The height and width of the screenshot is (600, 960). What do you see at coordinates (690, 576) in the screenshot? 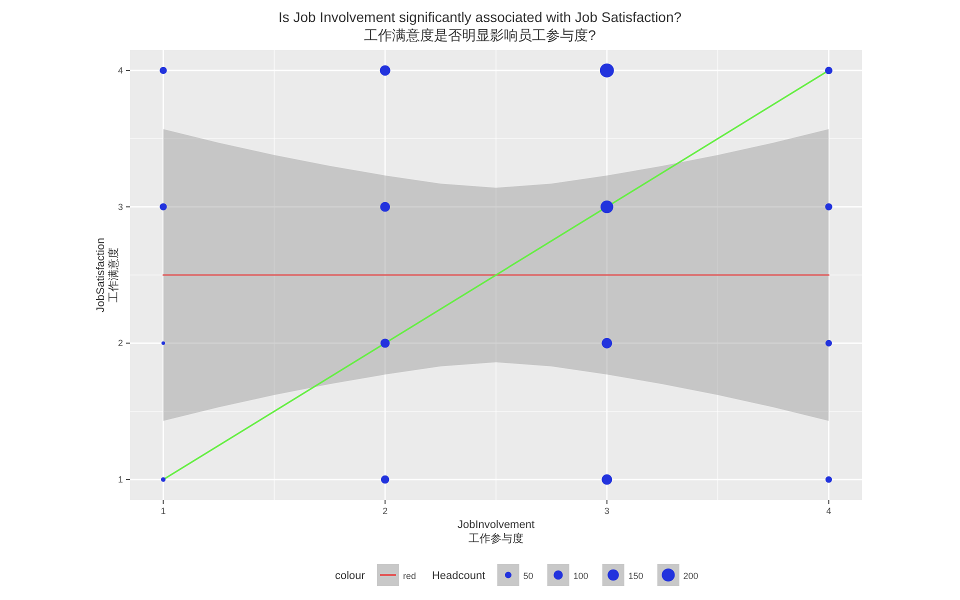
I see `legend-label: 200` at bounding box center [690, 576].